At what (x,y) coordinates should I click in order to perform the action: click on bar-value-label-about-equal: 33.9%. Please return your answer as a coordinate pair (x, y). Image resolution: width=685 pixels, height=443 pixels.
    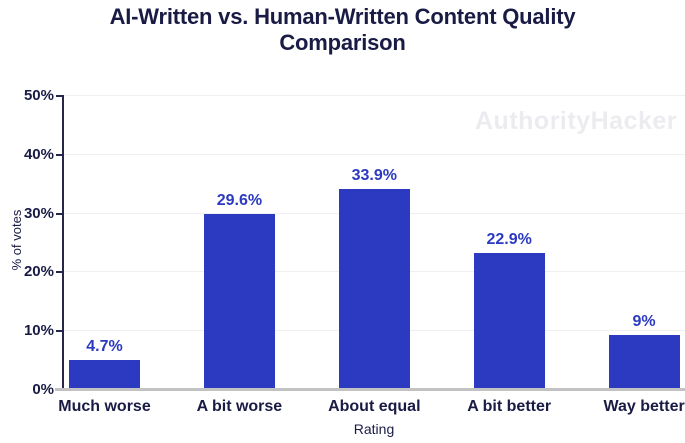
    Looking at the image, I should click on (374, 175).